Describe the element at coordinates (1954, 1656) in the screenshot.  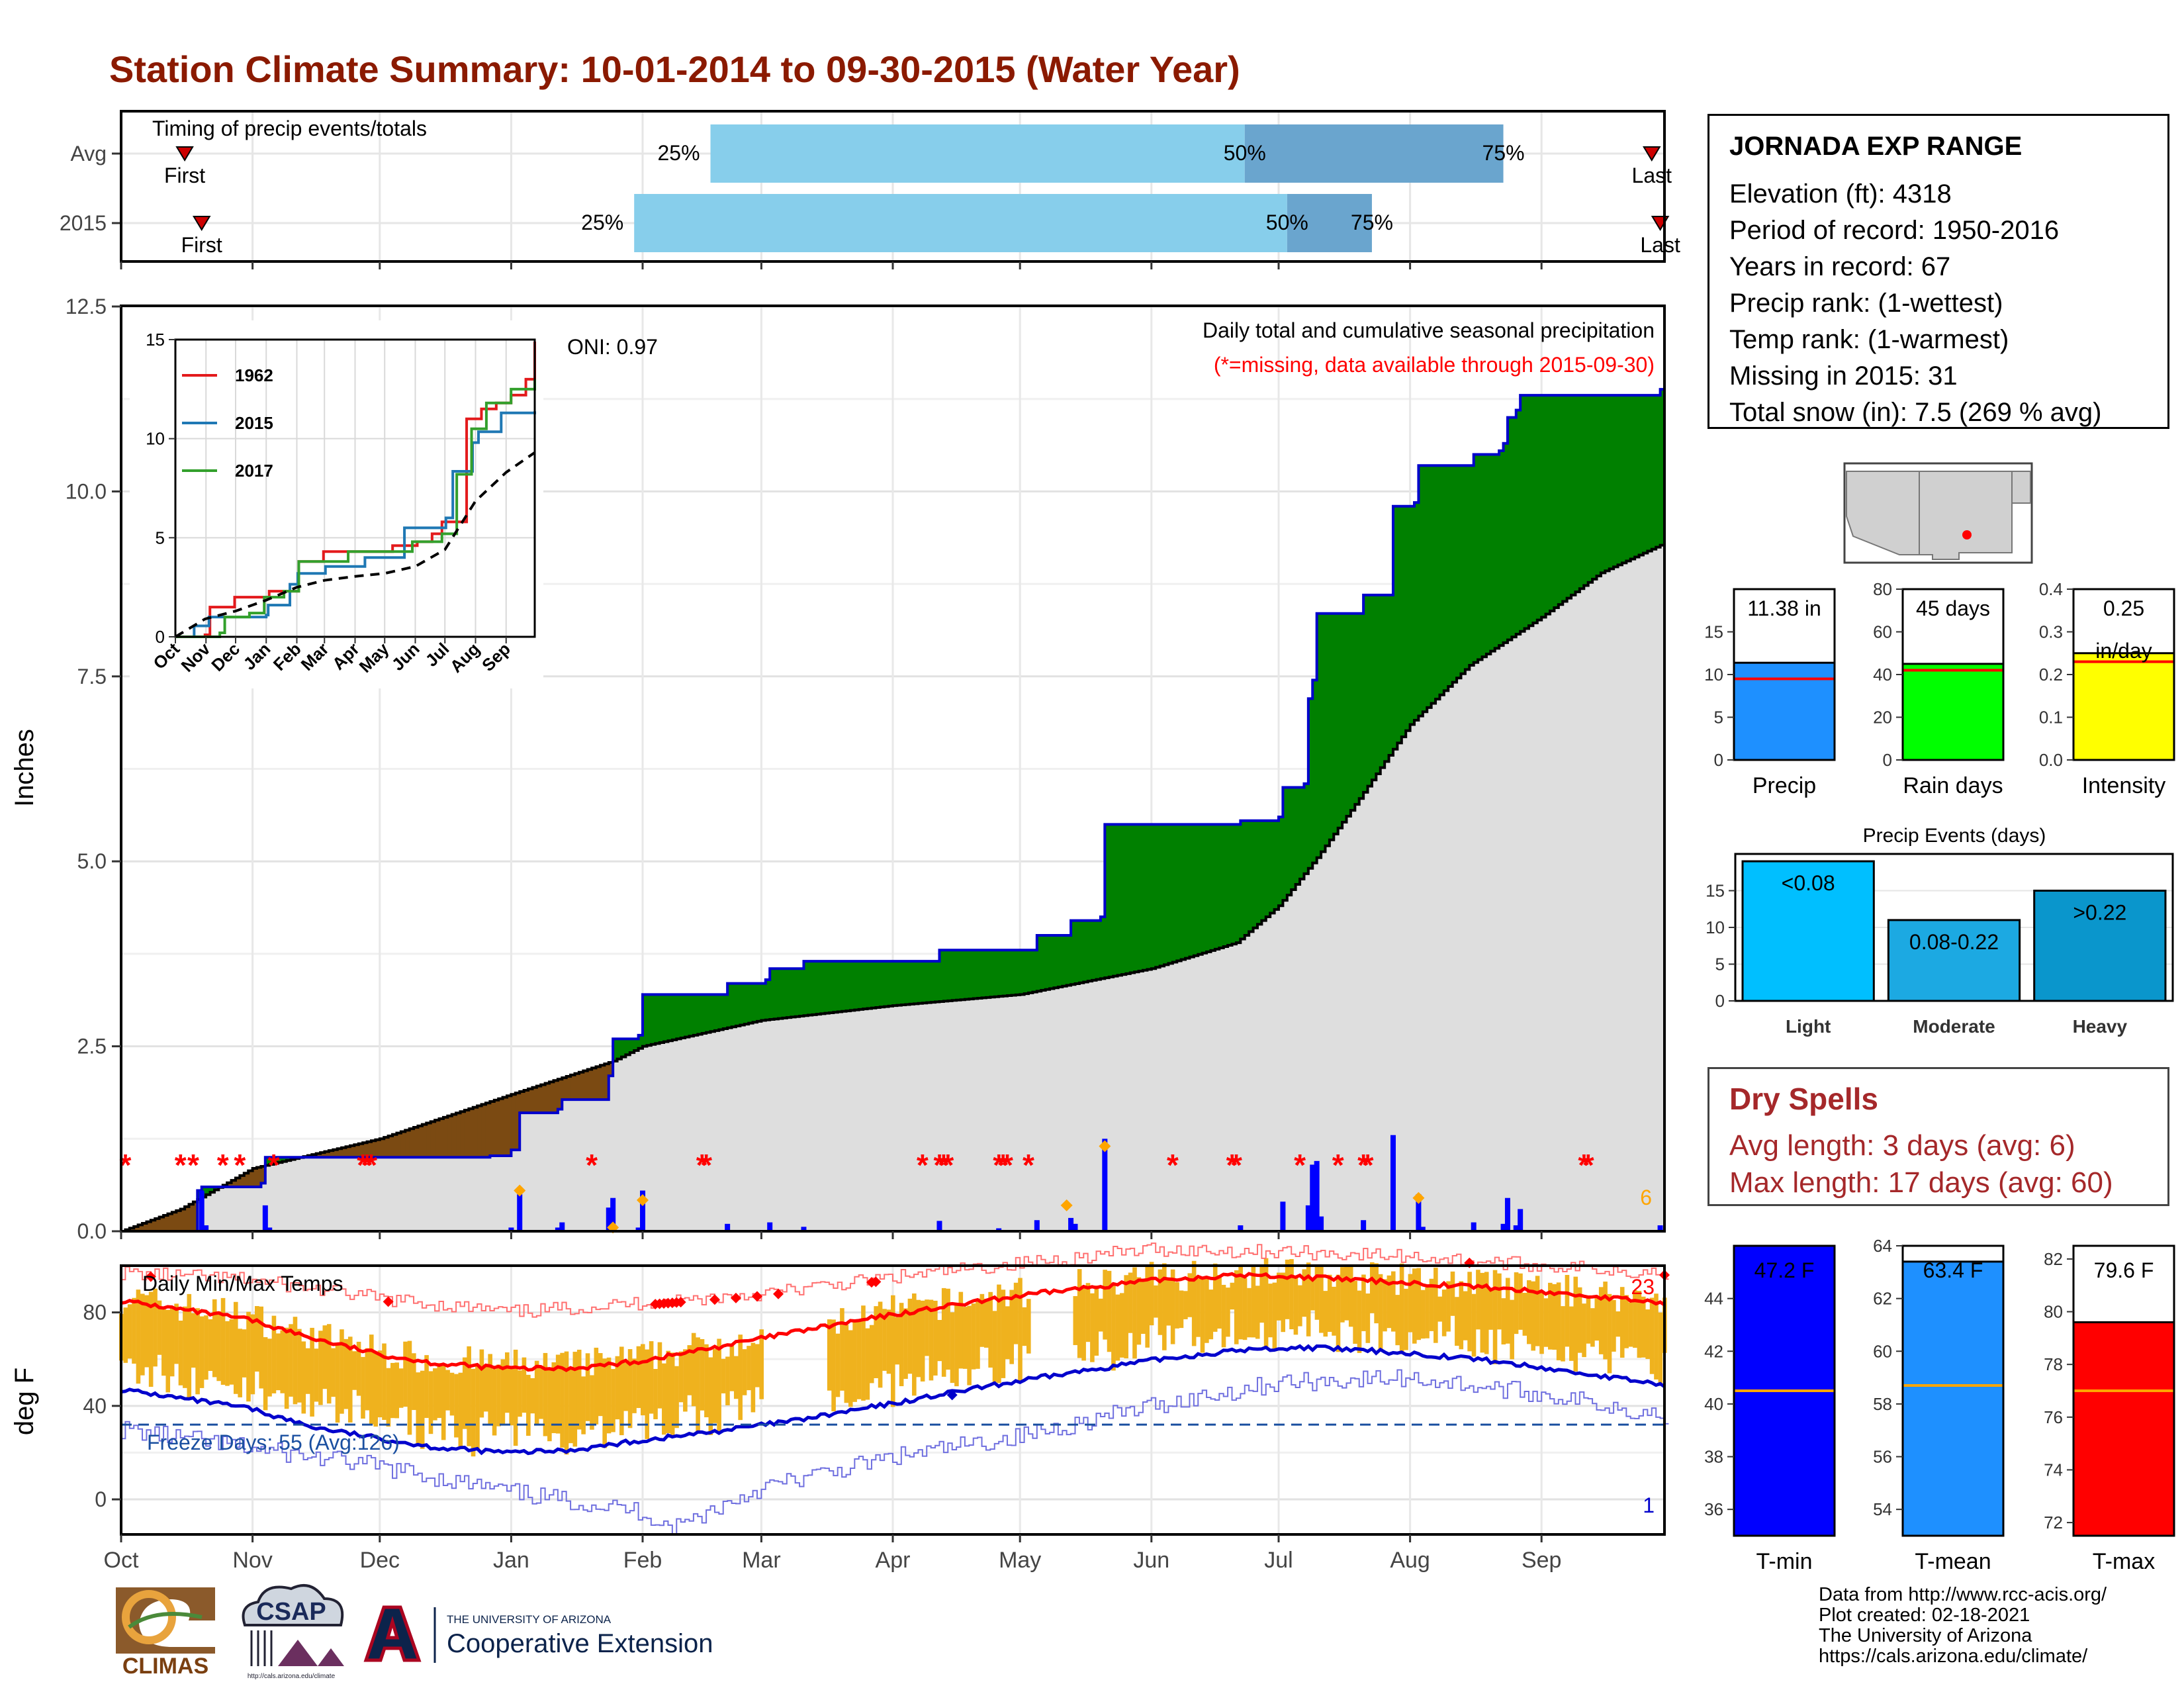
I see `credit-url: https://cals.arizona.edu/climate/` at that location.